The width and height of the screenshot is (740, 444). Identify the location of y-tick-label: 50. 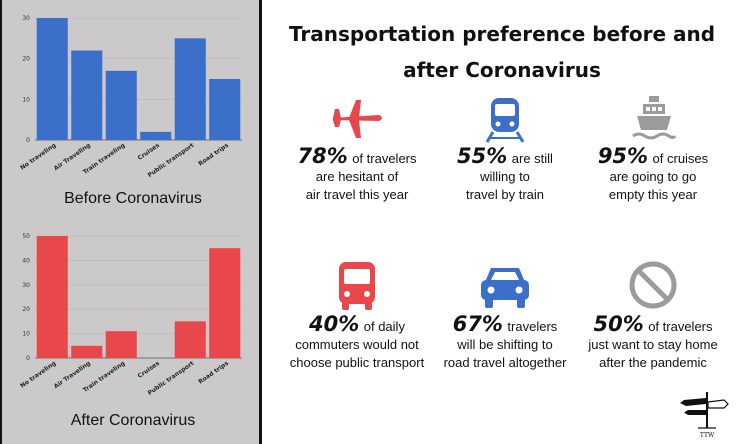
(26, 236).